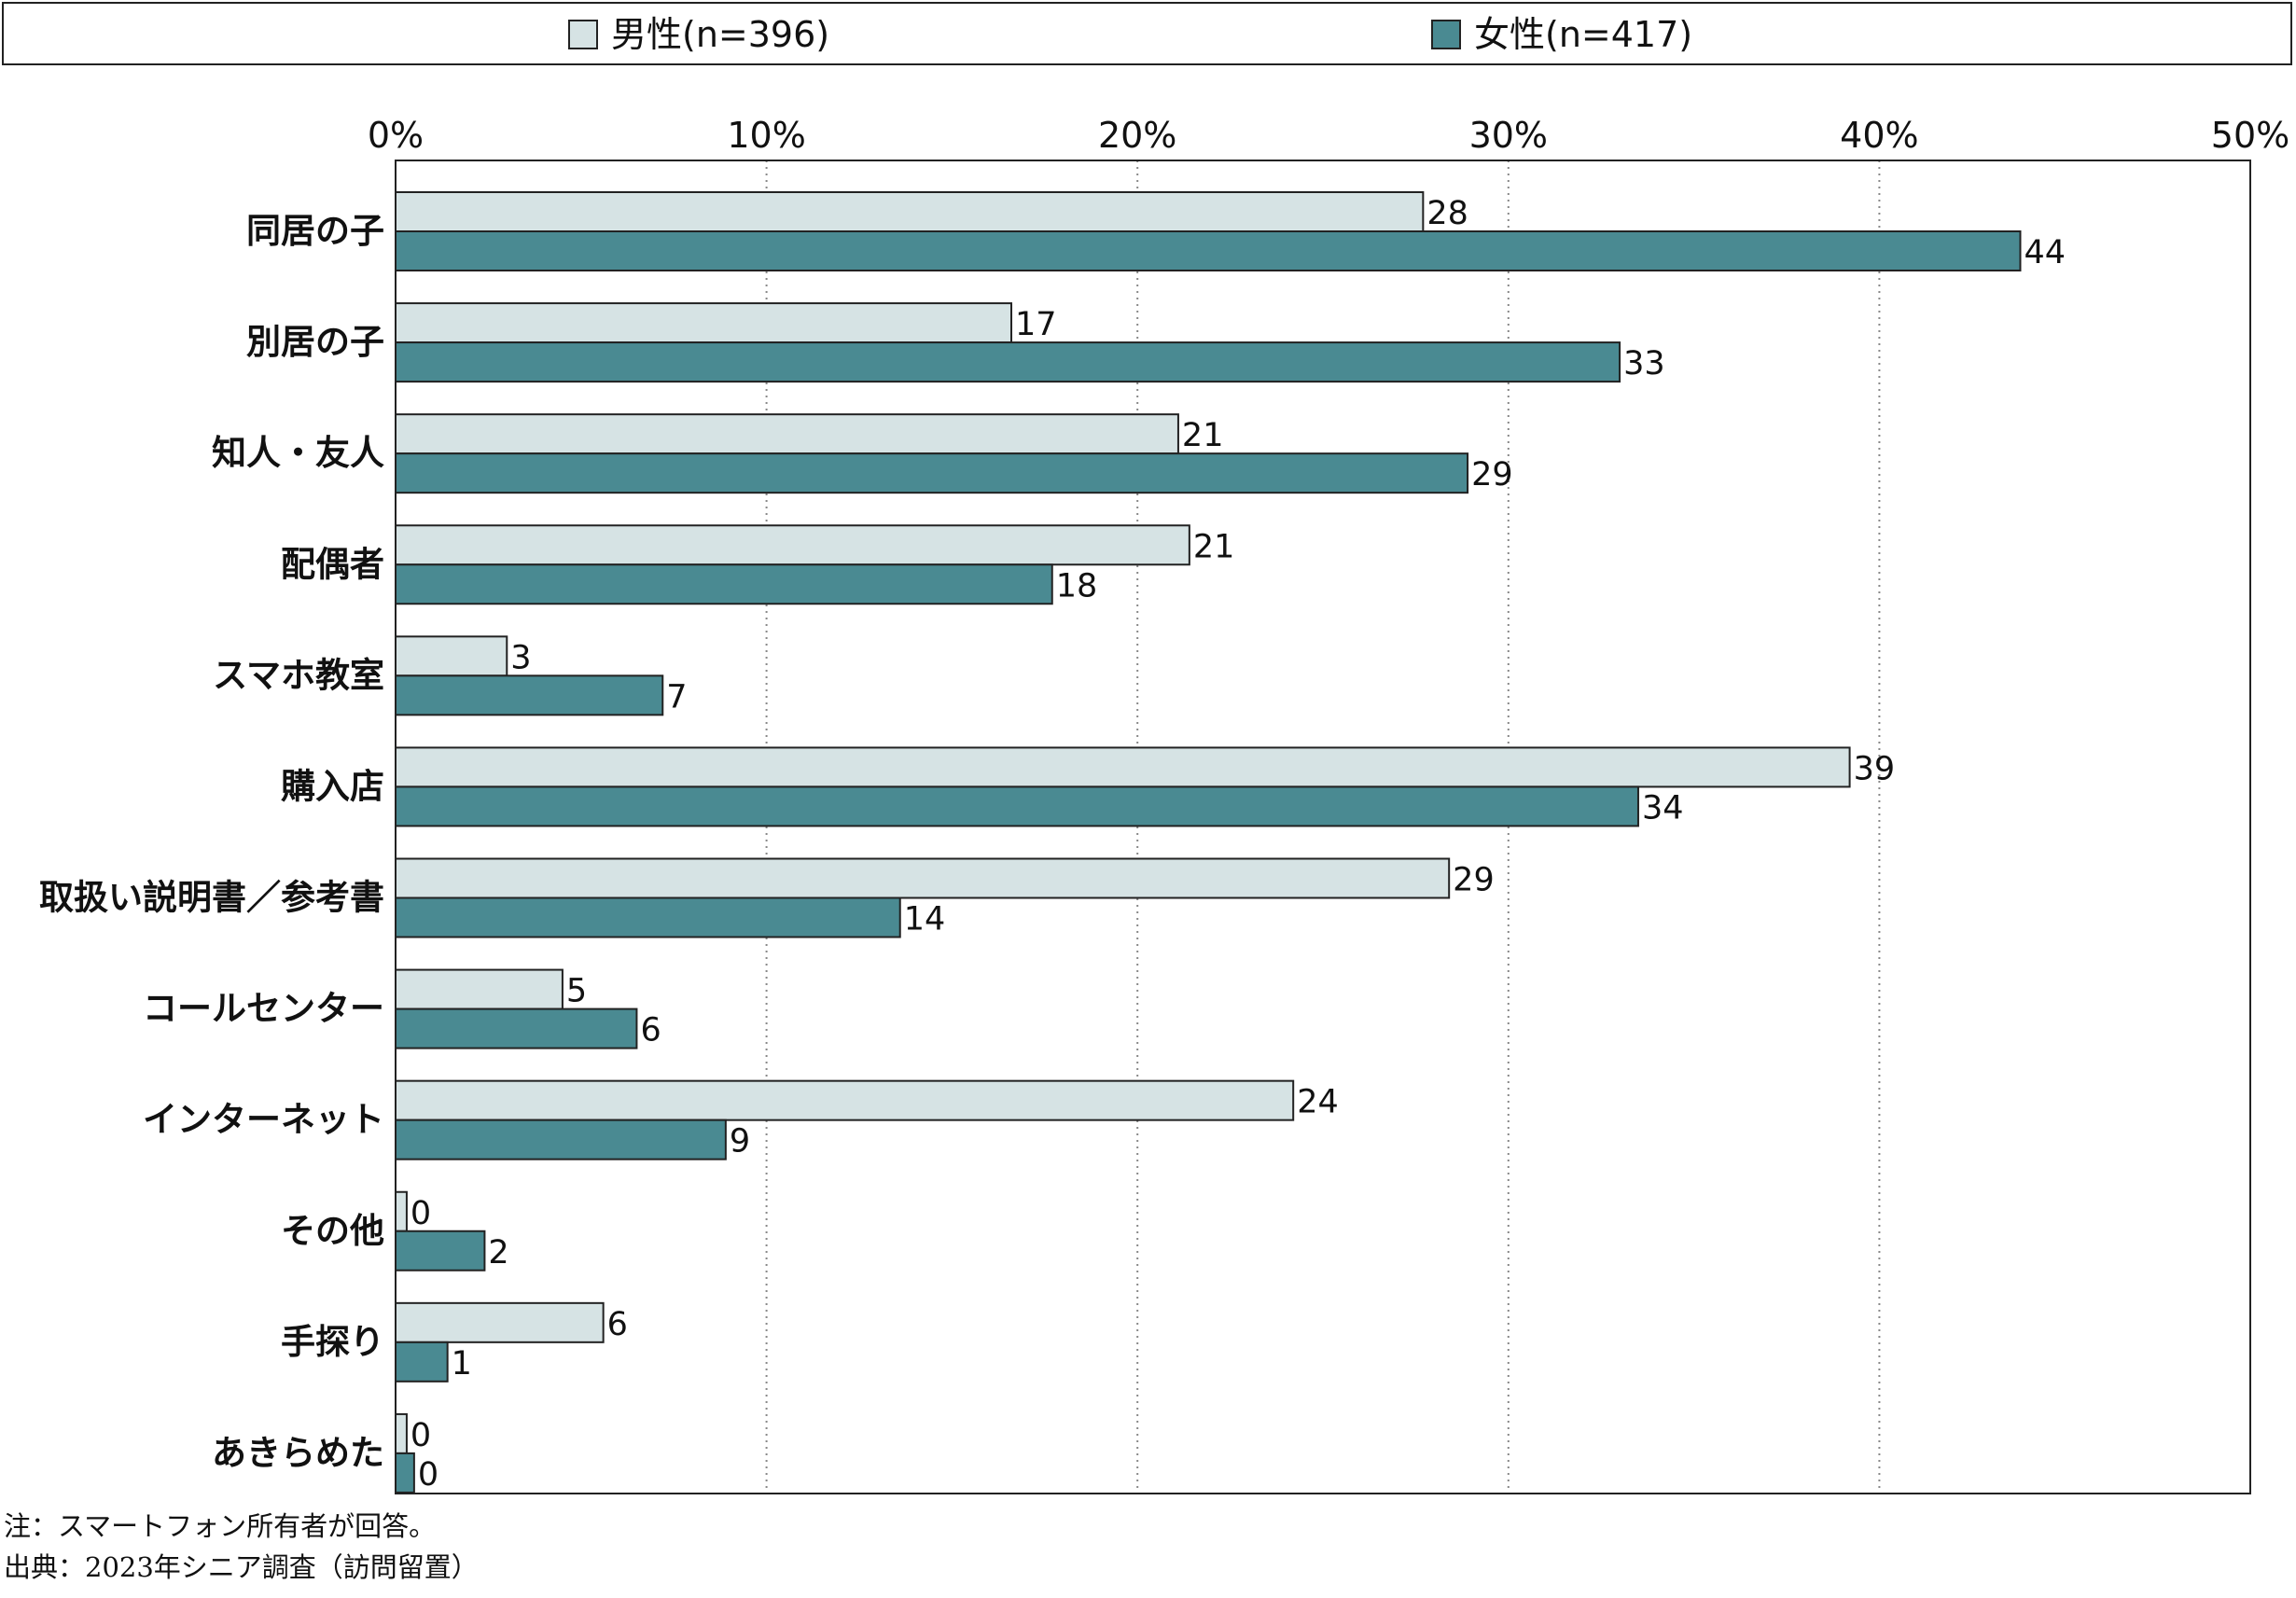 The height and width of the screenshot is (1598, 2296). Describe the element at coordinates (740, 1141) in the screenshot. I see `value-label-female: 9` at that location.